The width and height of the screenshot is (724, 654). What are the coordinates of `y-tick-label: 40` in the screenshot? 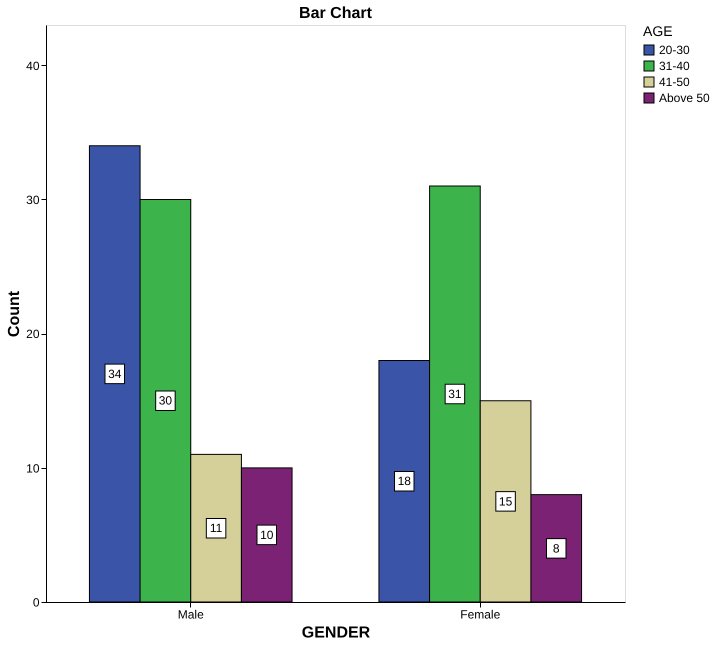 It's located at (33, 65).